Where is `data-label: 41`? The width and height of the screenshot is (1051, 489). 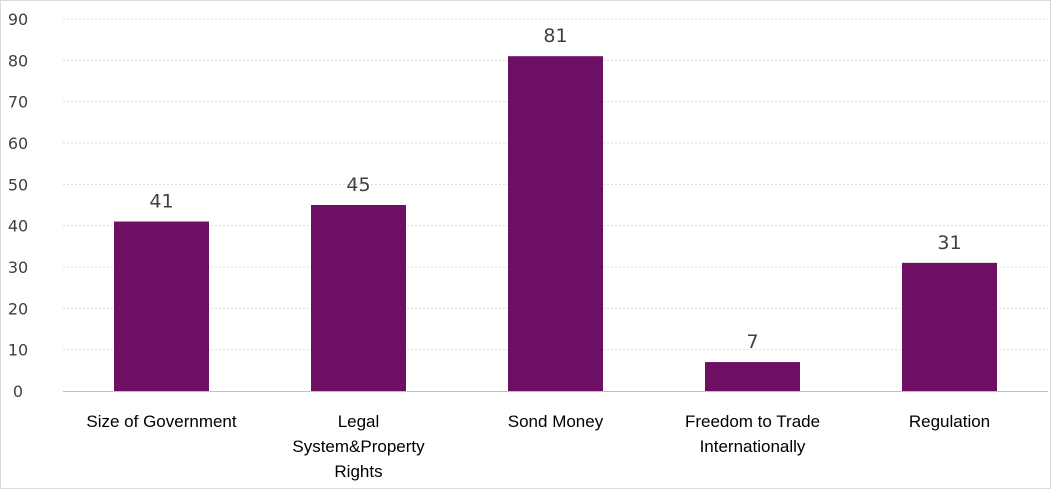
data-label: 41 is located at coordinates (161, 202).